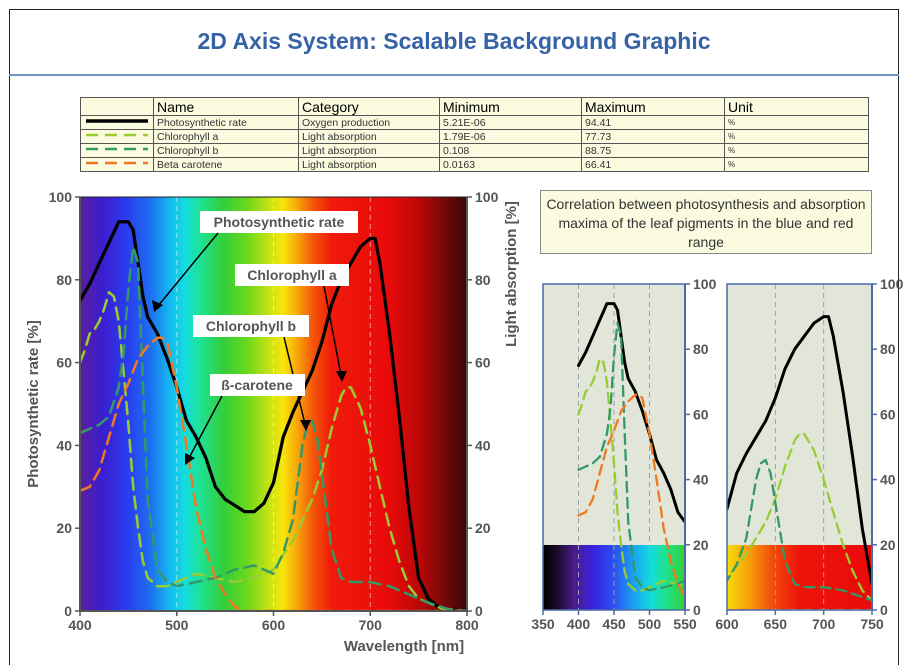 This screenshot has width=905, height=670. I want to click on main-y-tick-label: 0, so click(68, 611).